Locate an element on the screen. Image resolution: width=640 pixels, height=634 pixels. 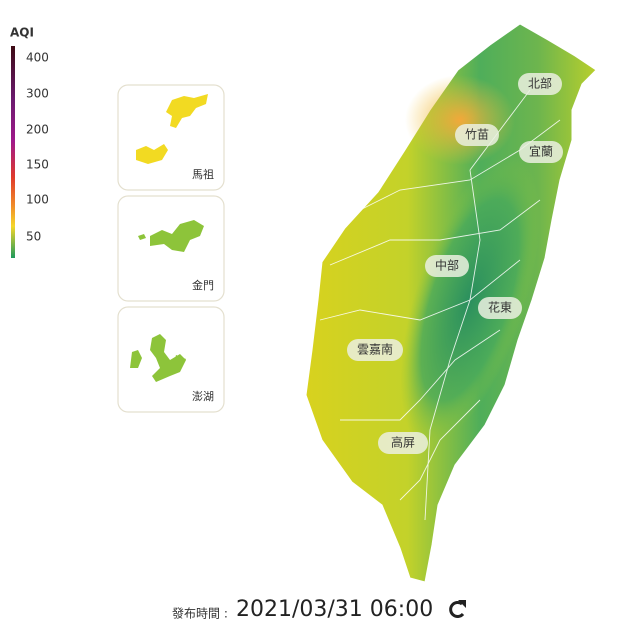
publish-label: 發布時間 : is located at coordinates (200, 613).